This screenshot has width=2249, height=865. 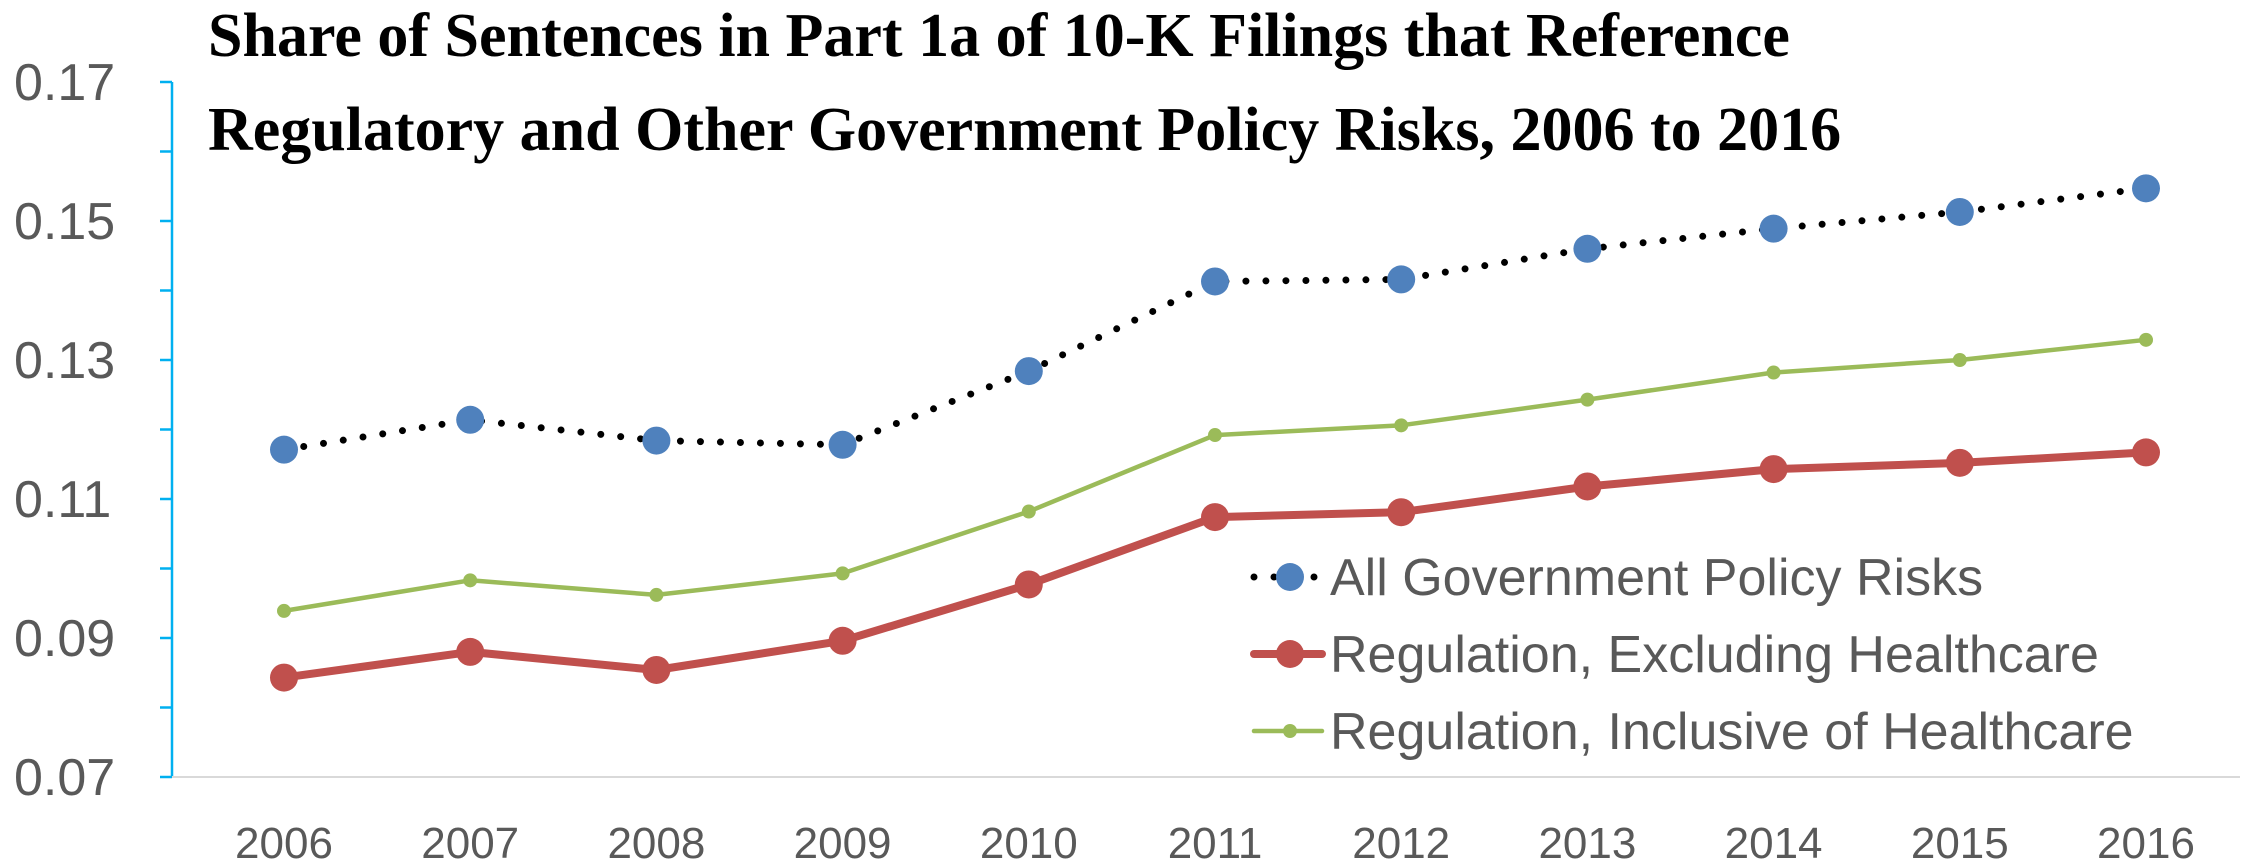 What do you see at coordinates (64, 83) in the screenshot?
I see `y-tick-label: 0.17` at bounding box center [64, 83].